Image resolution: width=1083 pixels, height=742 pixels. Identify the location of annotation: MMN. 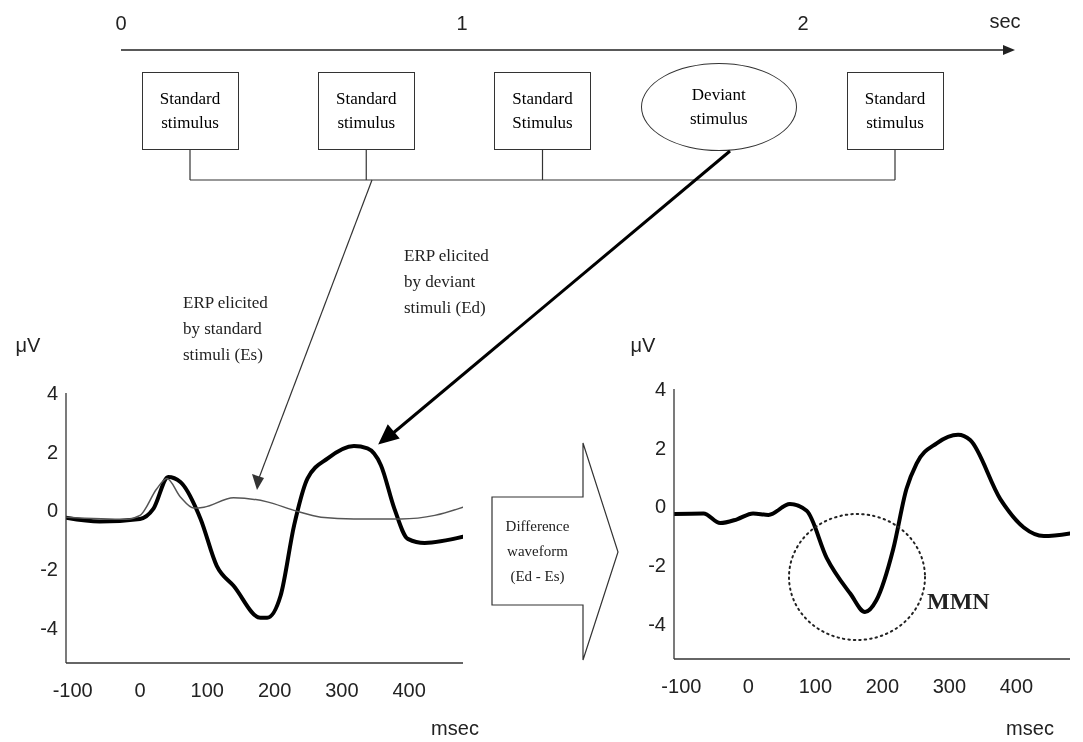
(958, 601).